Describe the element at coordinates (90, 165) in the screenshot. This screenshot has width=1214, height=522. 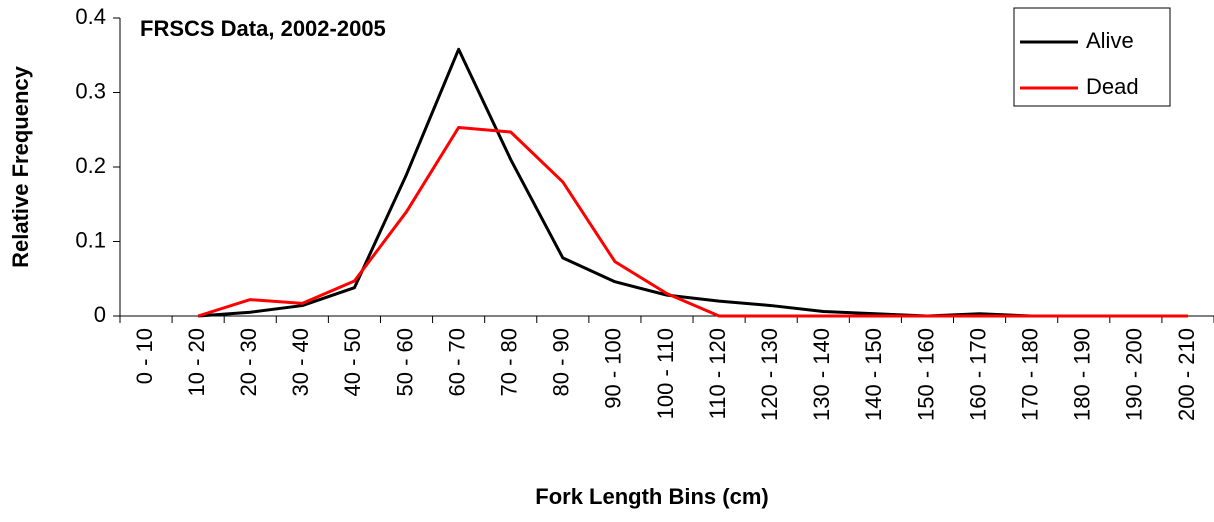
I see `y-tick-label: 0.2` at that location.